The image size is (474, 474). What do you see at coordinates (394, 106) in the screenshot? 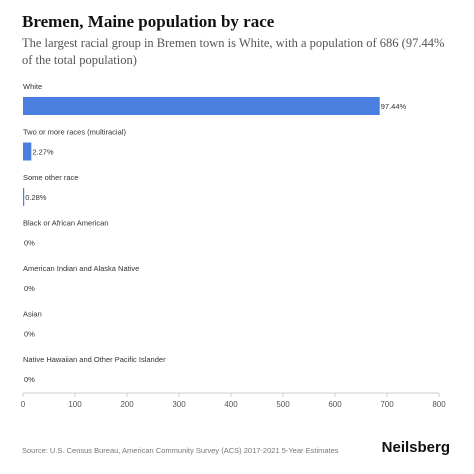
I see `value-label: 97.44%` at bounding box center [394, 106].